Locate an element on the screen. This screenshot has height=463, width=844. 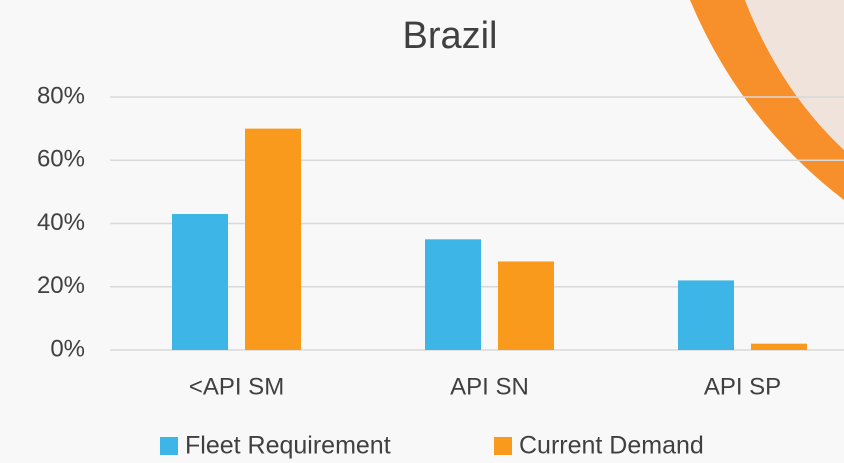
y-tick-label: 60% is located at coordinates (61, 159).